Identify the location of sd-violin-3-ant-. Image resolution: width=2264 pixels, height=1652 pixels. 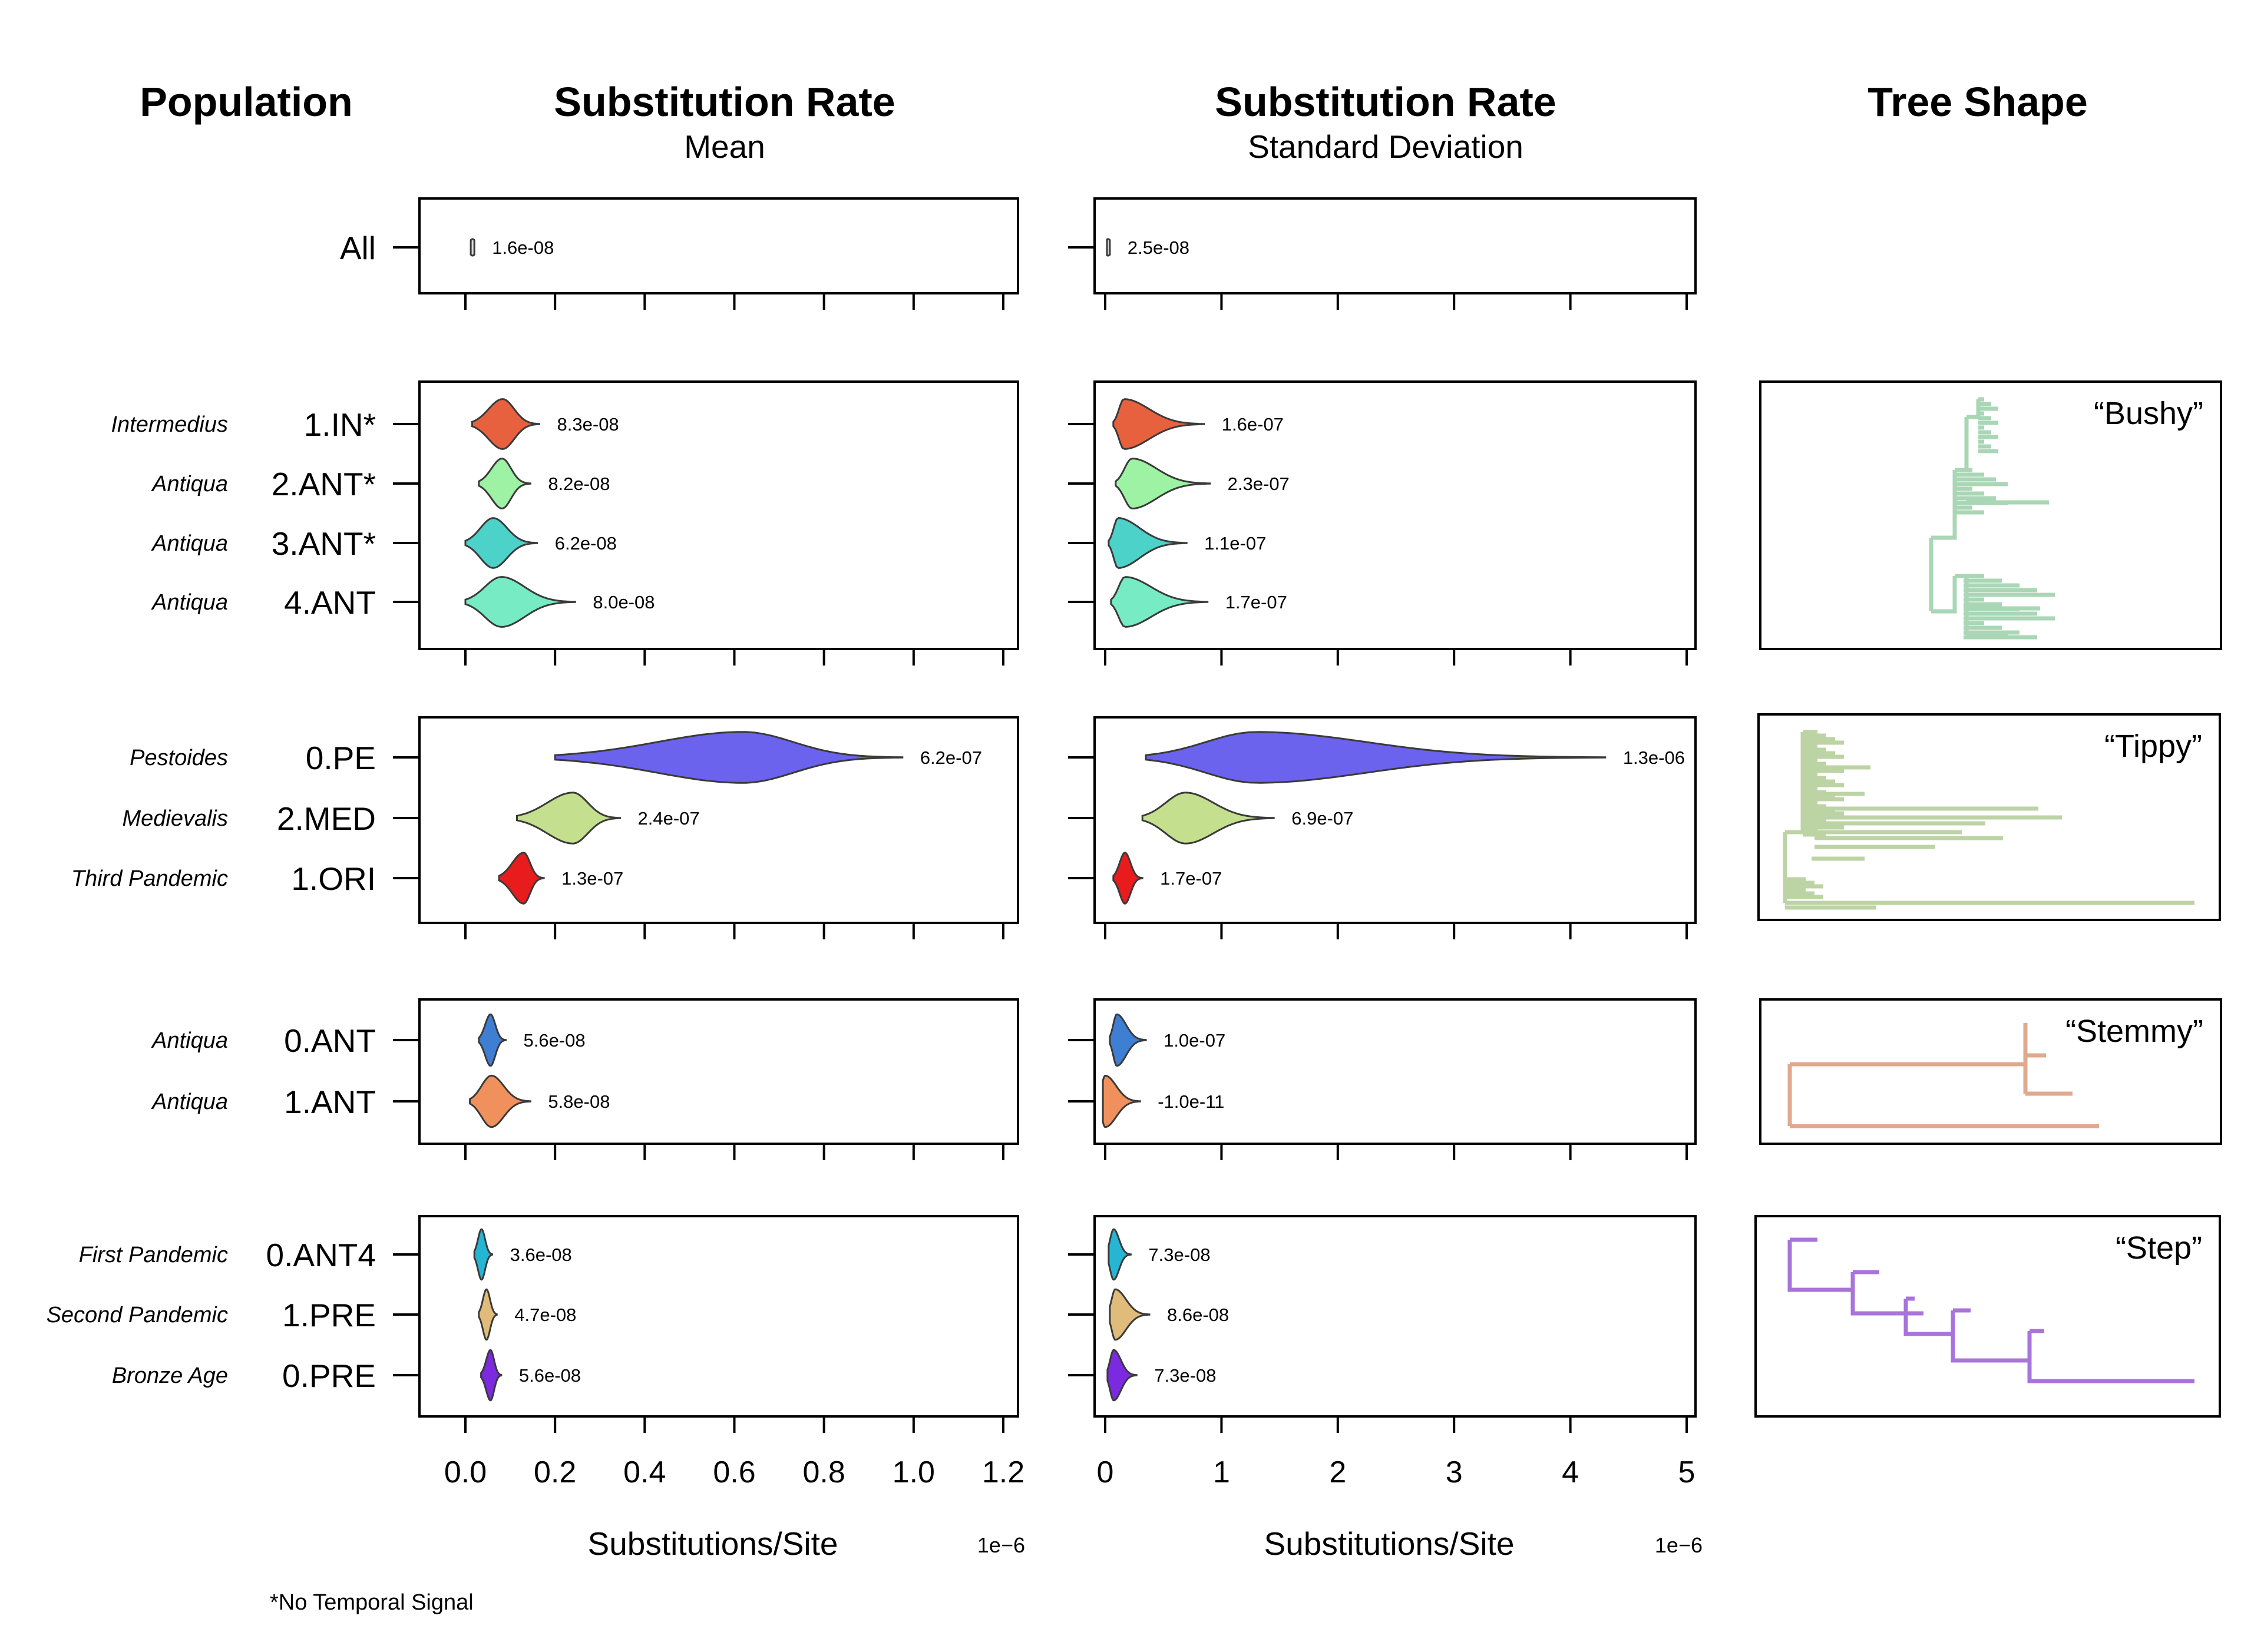
(1148, 543).